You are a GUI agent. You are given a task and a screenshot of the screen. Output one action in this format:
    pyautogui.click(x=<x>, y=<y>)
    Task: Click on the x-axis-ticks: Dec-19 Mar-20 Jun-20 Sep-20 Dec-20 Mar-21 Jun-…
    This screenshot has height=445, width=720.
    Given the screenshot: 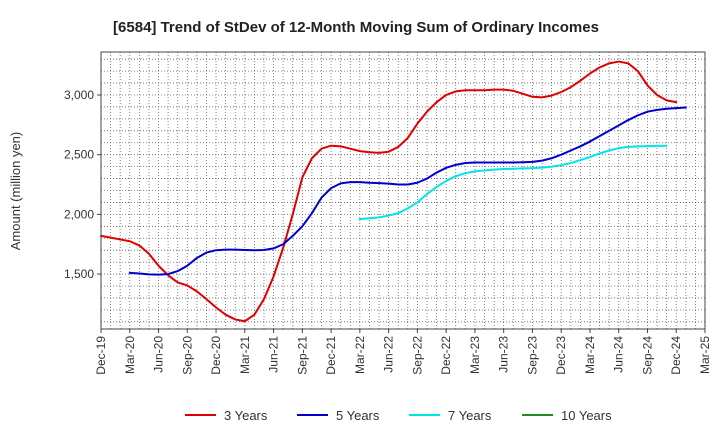 What is the action you would take?
    pyautogui.click(x=403, y=352)
    